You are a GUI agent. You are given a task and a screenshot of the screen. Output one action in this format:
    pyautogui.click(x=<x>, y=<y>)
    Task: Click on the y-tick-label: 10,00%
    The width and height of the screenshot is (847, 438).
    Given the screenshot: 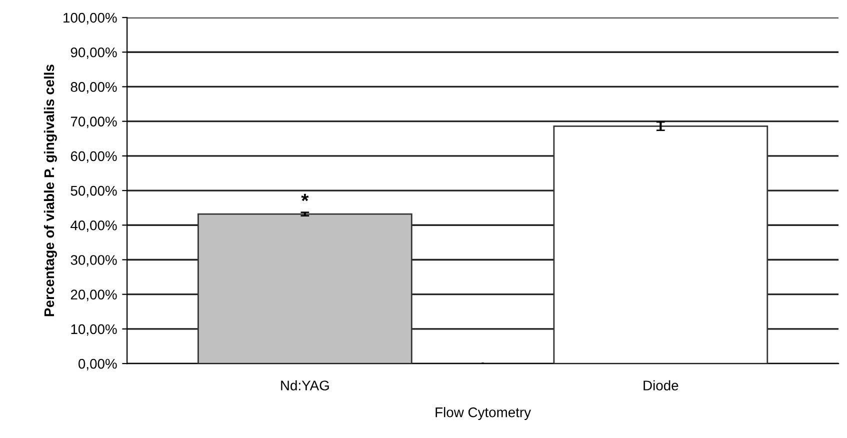 What is the action you would take?
    pyautogui.click(x=94, y=330)
    